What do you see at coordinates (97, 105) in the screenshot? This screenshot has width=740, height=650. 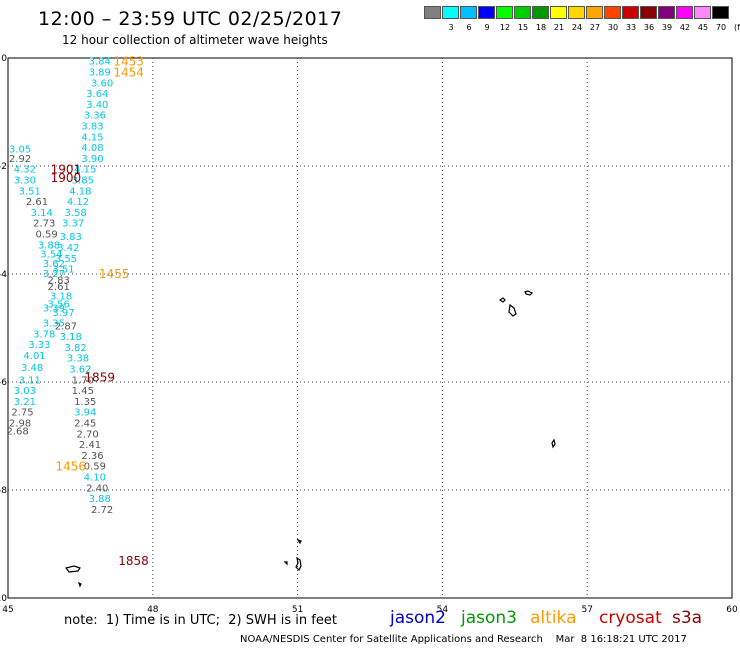 I see `swh-value: 3.40` at bounding box center [97, 105].